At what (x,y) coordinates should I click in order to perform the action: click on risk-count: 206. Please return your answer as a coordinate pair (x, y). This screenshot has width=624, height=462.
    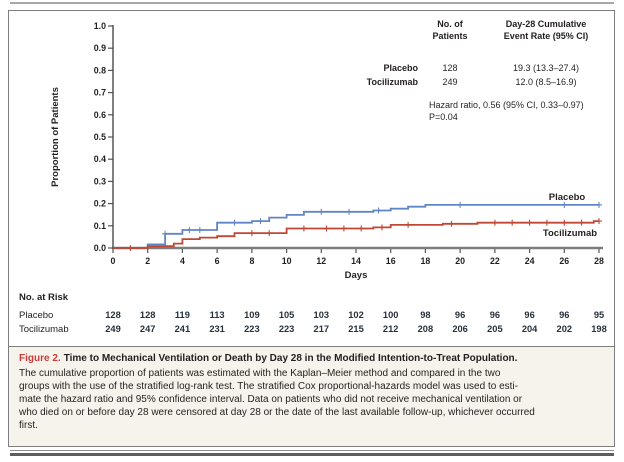
    Looking at the image, I should click on (460, 329).